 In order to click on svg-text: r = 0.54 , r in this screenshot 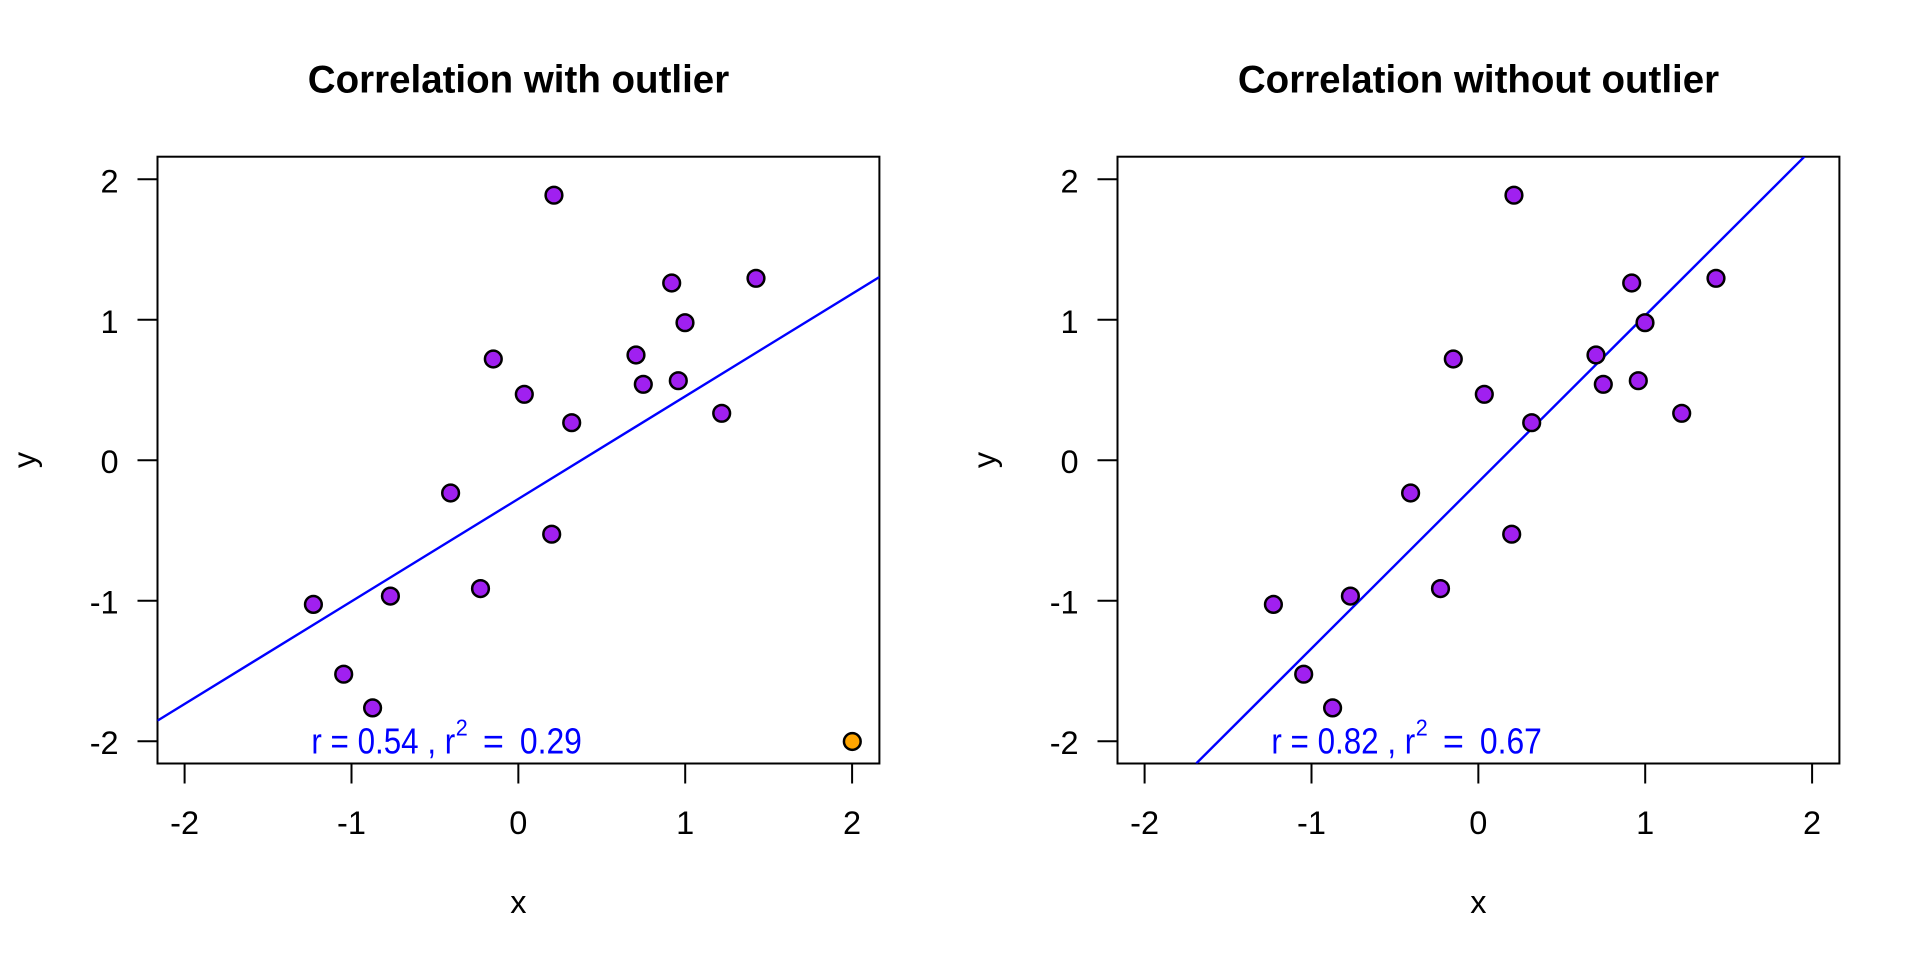, I will do `click(383, 740)`.